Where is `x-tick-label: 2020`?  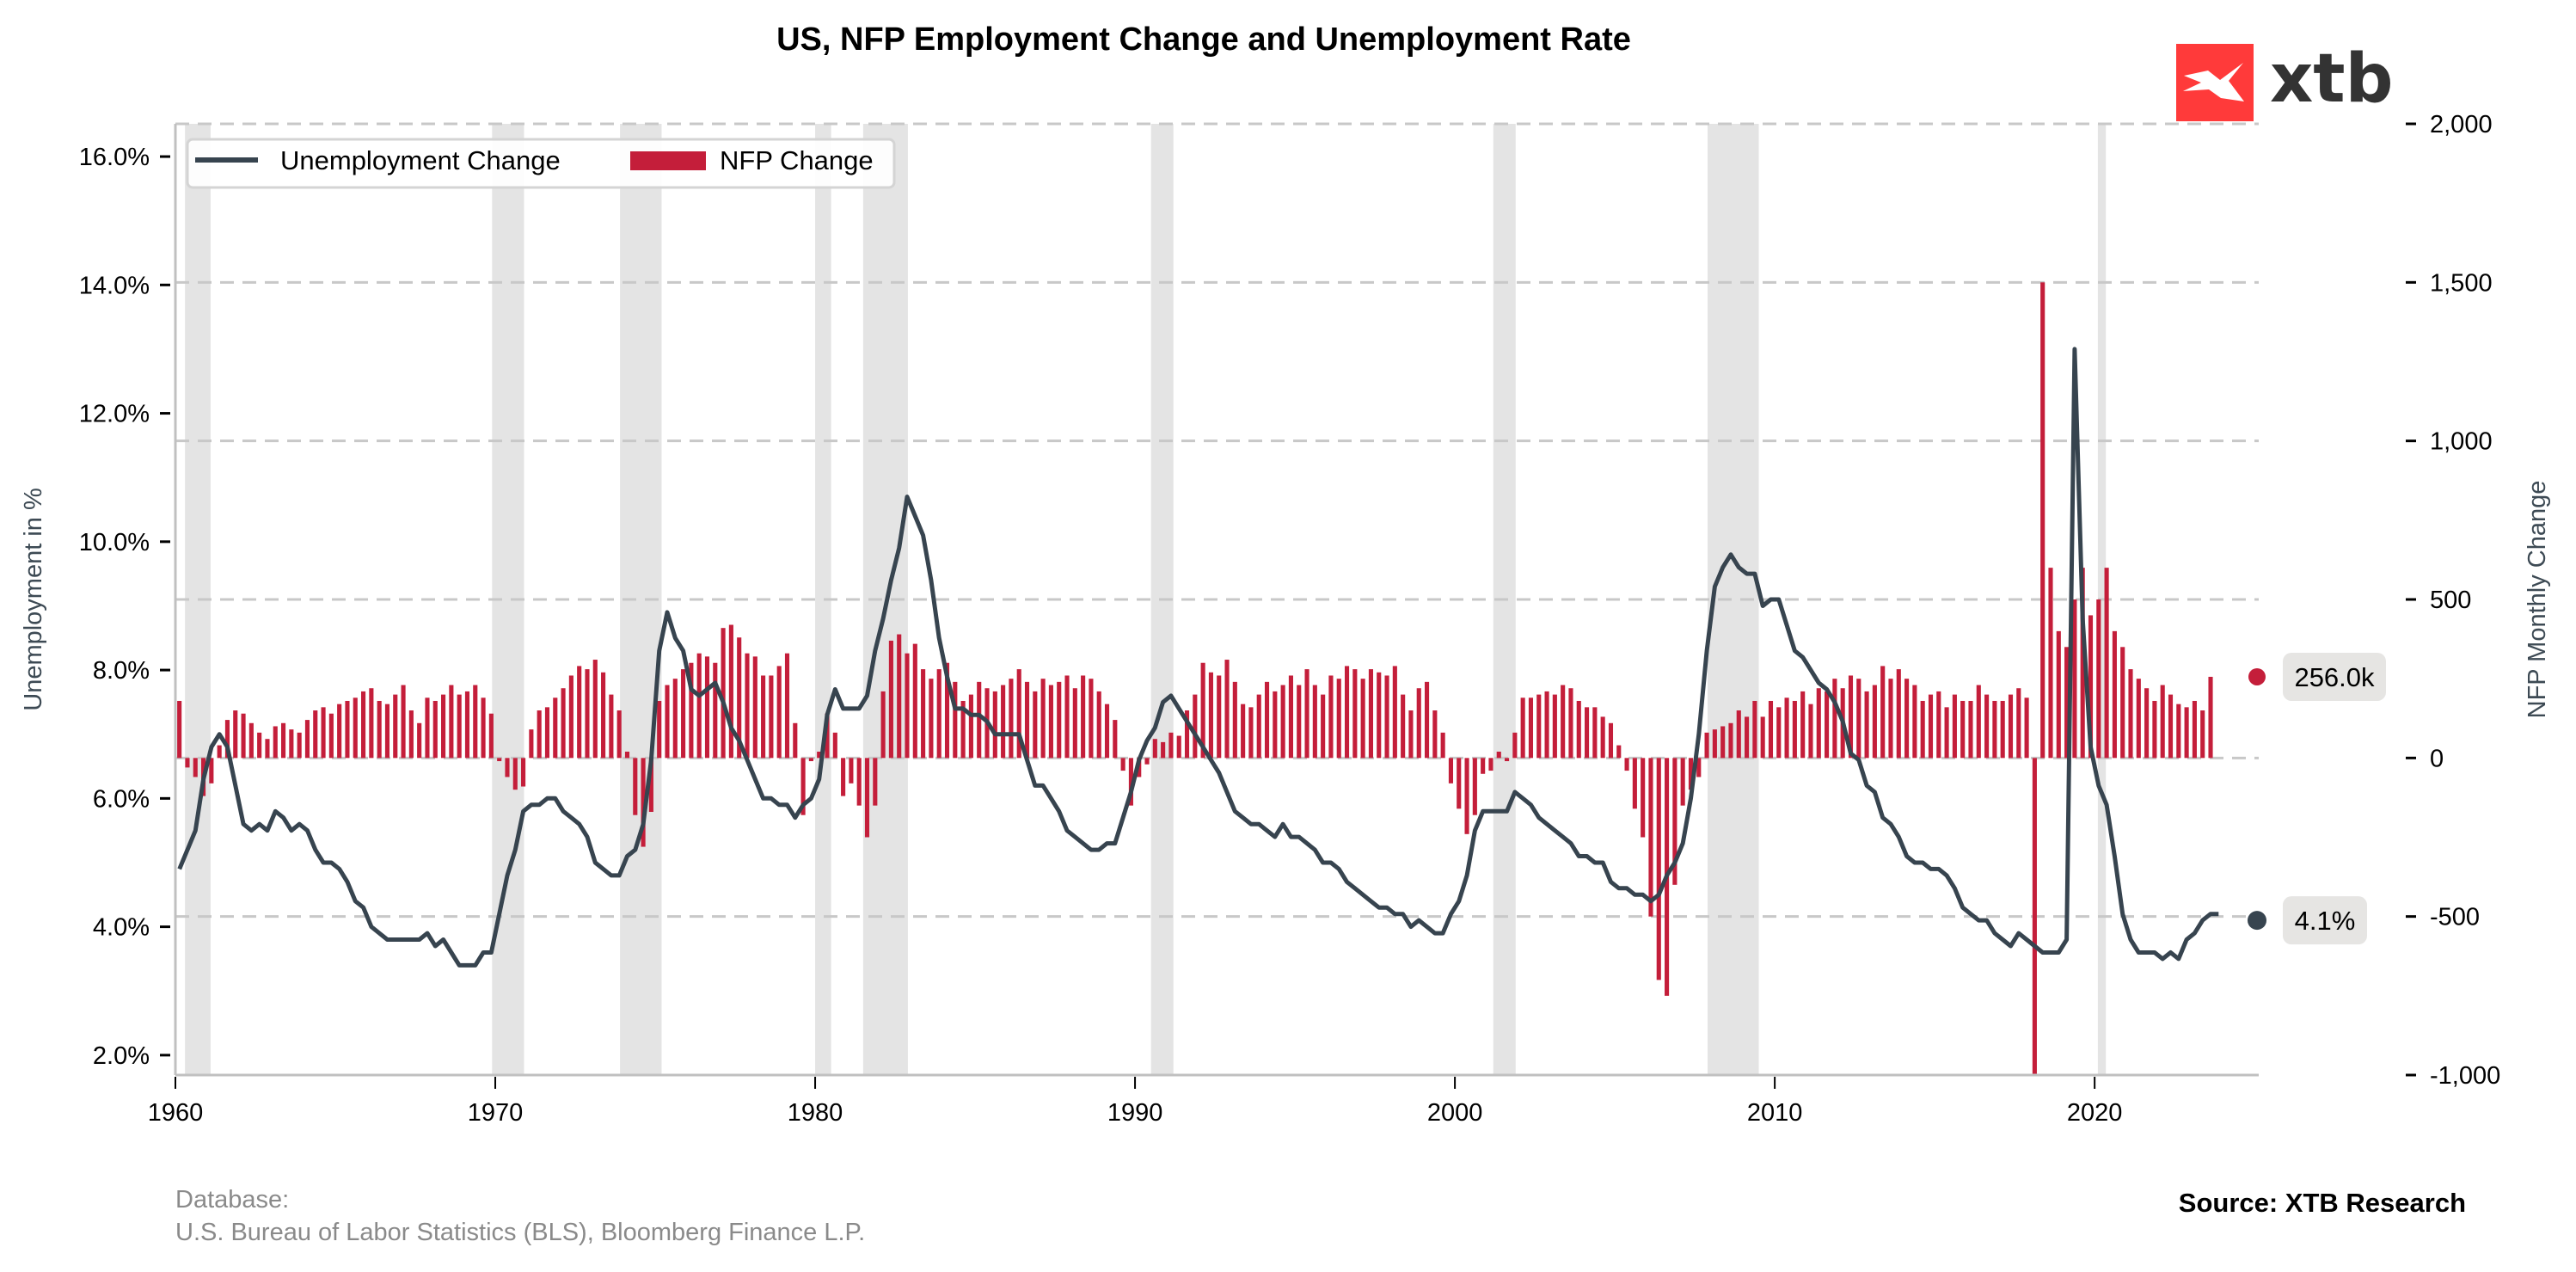
x-tick-label: 2020 is located at coordinates (2095, 1113).